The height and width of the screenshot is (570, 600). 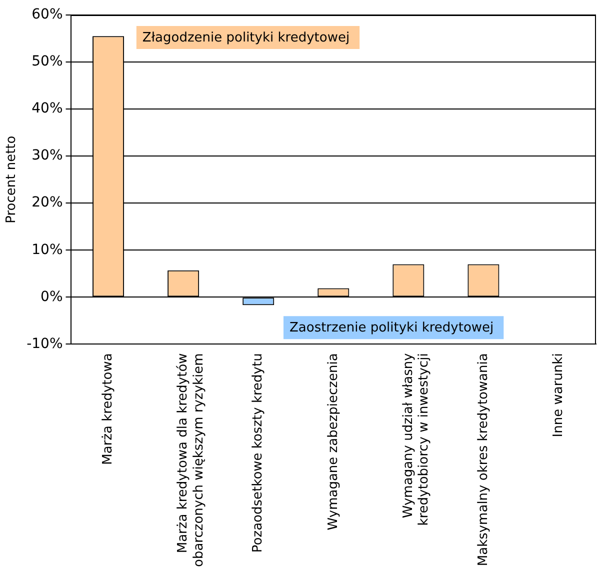 I want to click on annotation: Zaostrzenie polityki kredytowej, so click(x=391, y=328).